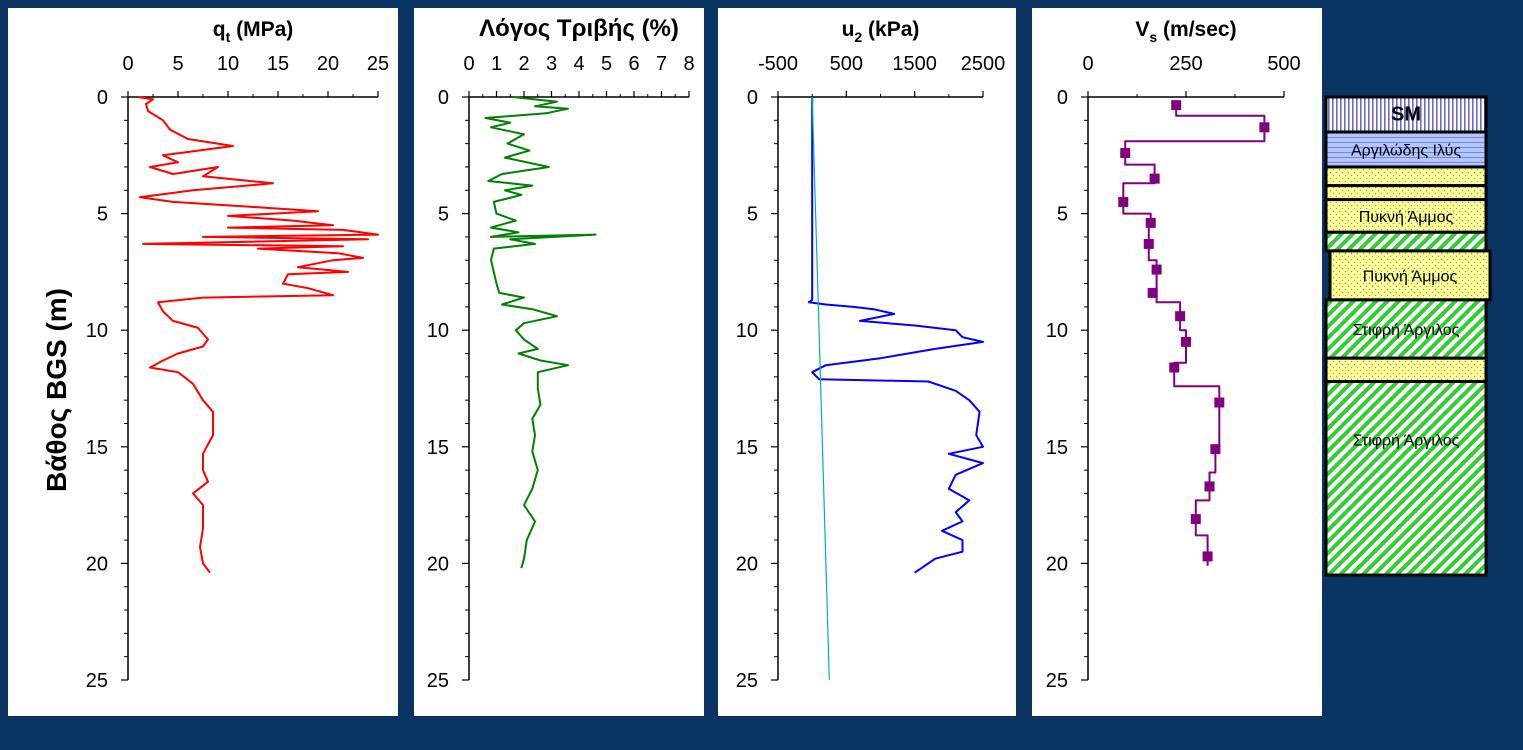 Image resolution: width=1523 pixels, height=750 pixels. I want to click on soil-layer-label: Αργιλώδης Ιλύς, so click(1406, 150).